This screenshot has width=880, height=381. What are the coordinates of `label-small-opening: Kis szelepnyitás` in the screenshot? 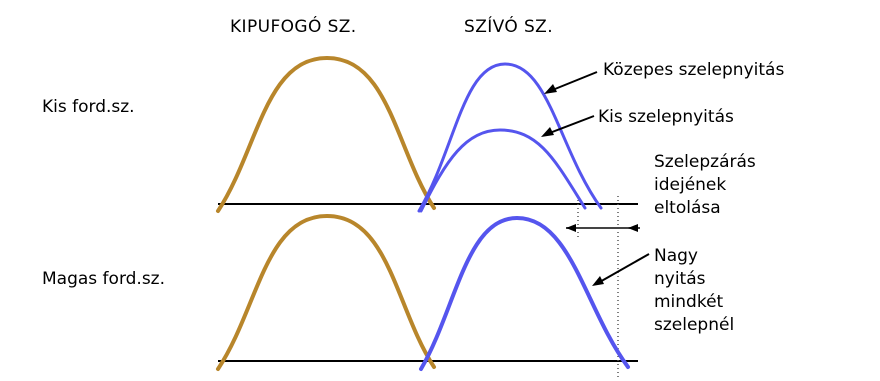 It's located at (666, 117).